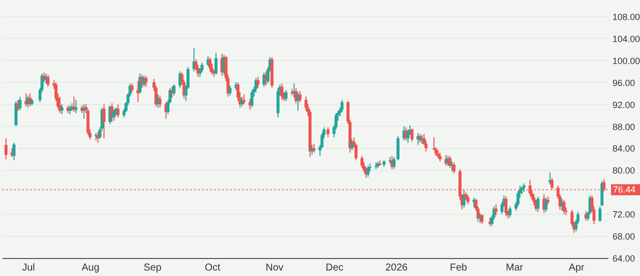 The width and height of the screenshot is (640, 276). Describe the element at coordinates (576, 268) in the screenshot. I see `x-tick-label: Apr` at that location.